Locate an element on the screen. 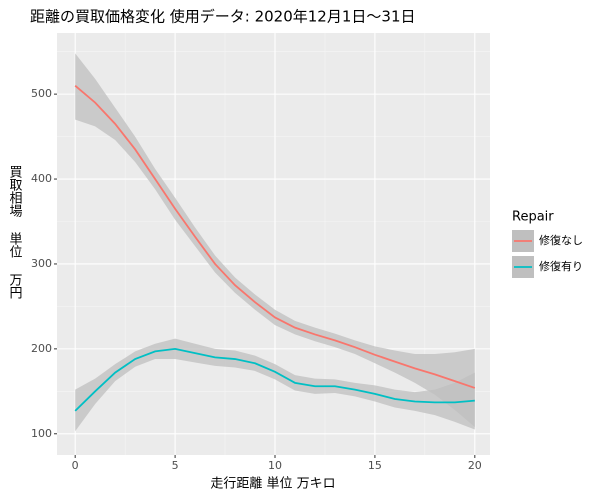 This screenshot has width=600, height=500. legend-label: 修復なし is located at coordinates (561, 240).